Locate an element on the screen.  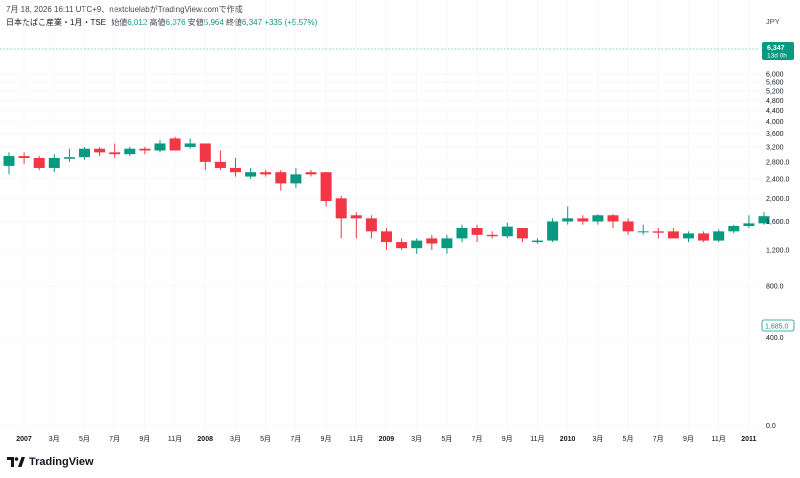
high-label: 高値 is located at coordinates (157, 22).